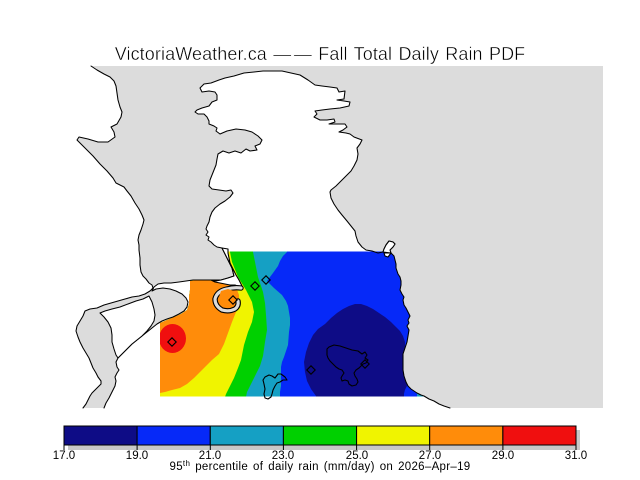 This screenshot has width=640, height=480. Describe the element at coordinates (357, 456) in the screenshot. I see `svg-text: 25.0` at that location.